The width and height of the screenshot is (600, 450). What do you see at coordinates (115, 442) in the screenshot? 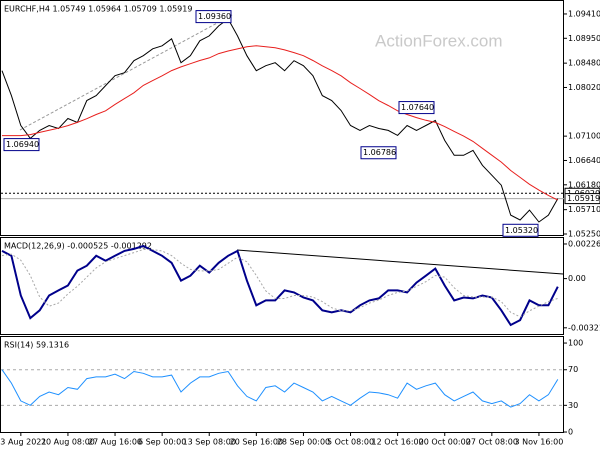
I see `x-tick-label: 27 Aug 16:00` at bounding box center [115, 442].